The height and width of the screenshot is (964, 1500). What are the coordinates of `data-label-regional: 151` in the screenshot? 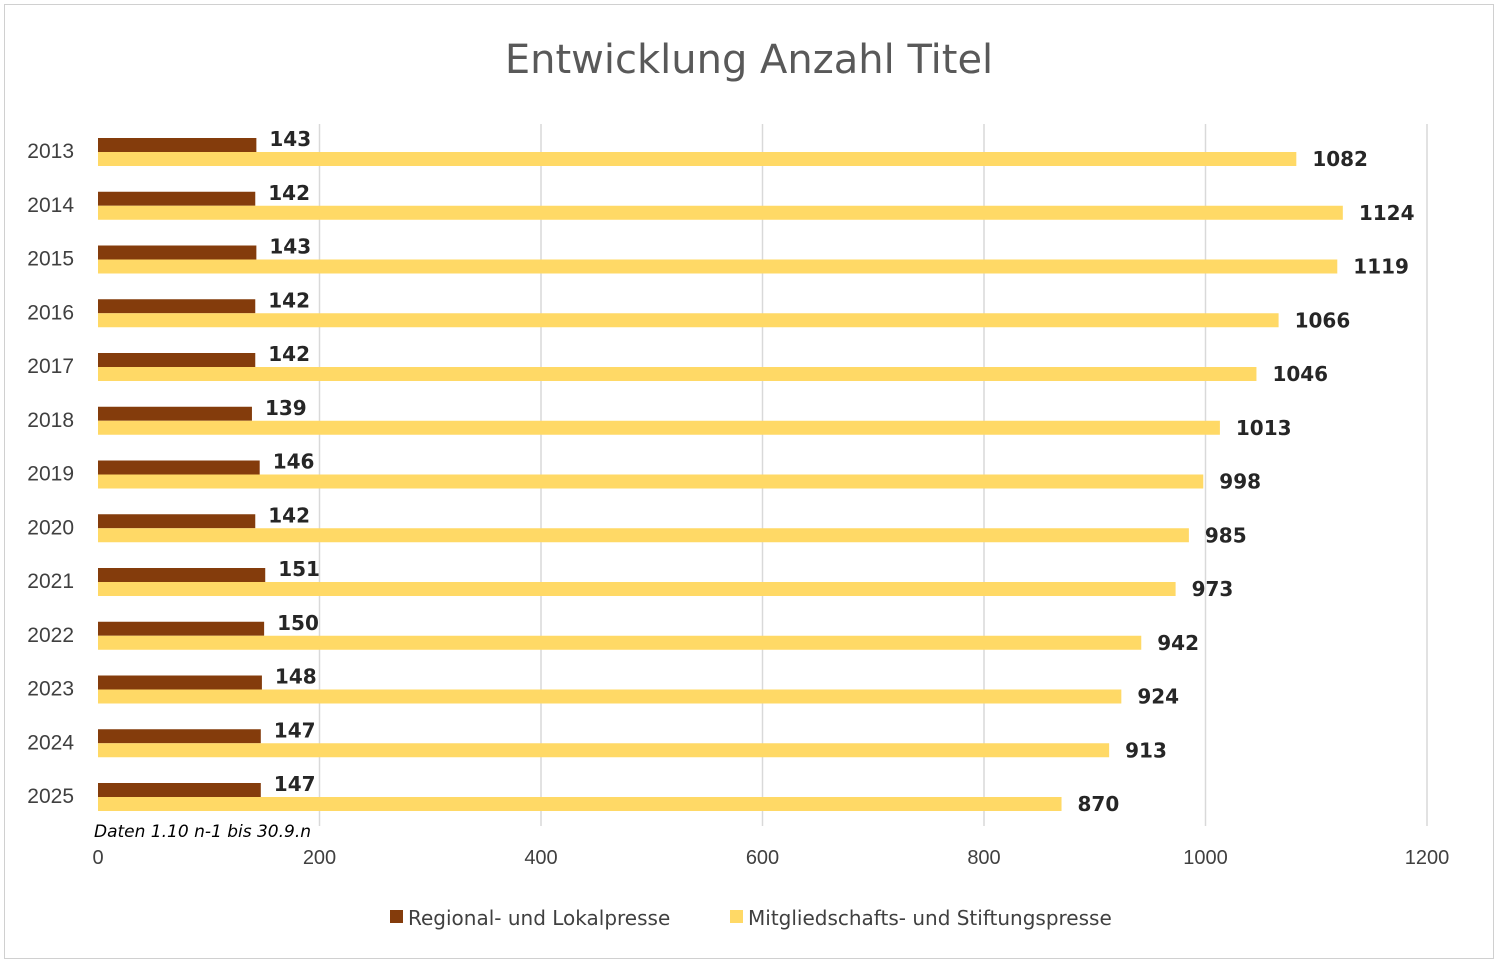 It's located at (299, 569).